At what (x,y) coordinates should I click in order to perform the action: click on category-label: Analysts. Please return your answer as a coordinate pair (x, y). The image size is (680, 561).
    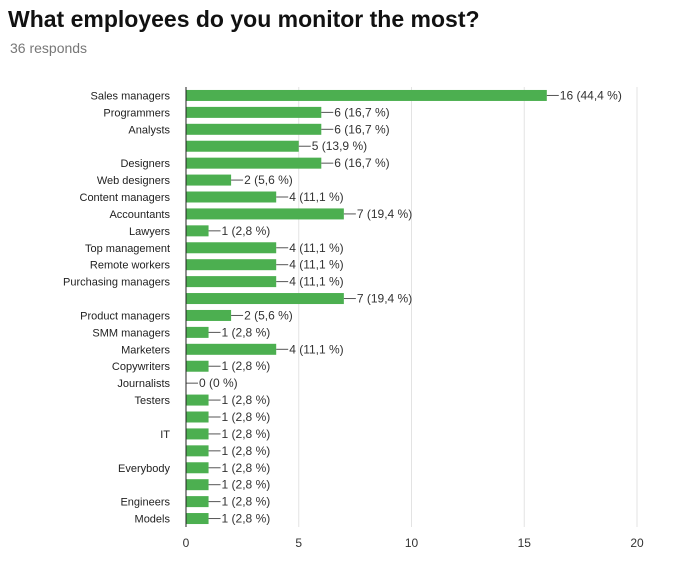
    Looking at the image, I should click on (149, 130).